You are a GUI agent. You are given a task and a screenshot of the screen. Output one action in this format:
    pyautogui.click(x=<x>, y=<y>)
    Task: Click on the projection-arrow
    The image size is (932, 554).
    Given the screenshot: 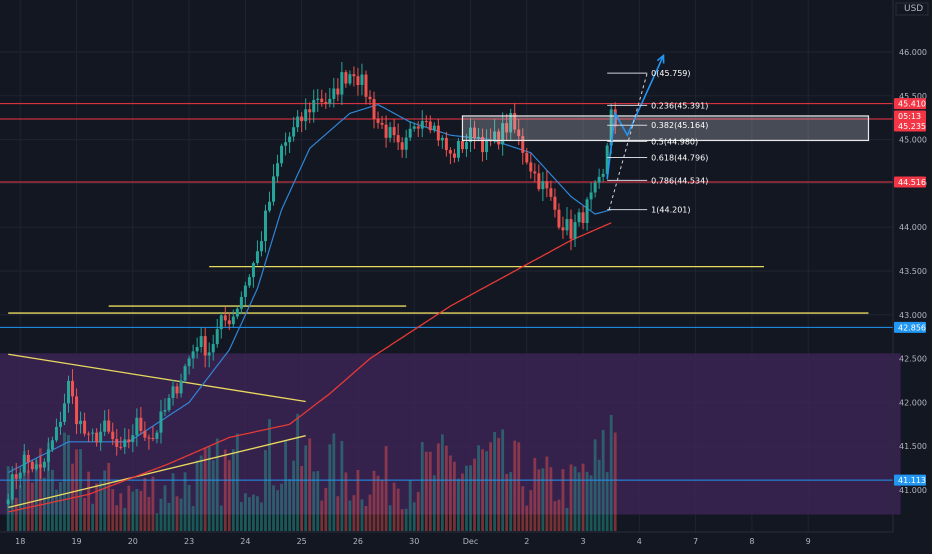 What is the action you would take?
    pyautogui.click(x=635, y=117)
    